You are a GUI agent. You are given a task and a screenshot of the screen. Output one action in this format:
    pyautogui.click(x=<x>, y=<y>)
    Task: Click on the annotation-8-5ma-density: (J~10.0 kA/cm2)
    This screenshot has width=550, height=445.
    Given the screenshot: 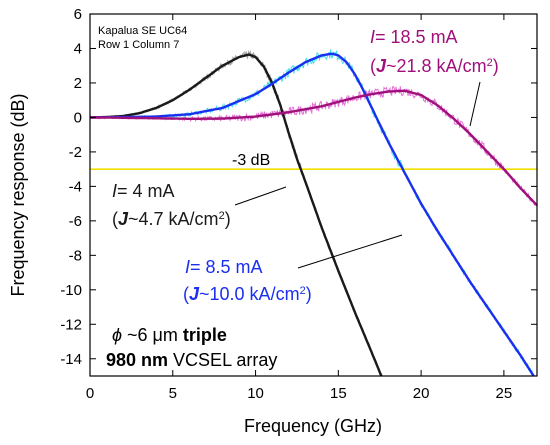 What is the action you would take?
    pyautogui.click(x=247, y=294)
    